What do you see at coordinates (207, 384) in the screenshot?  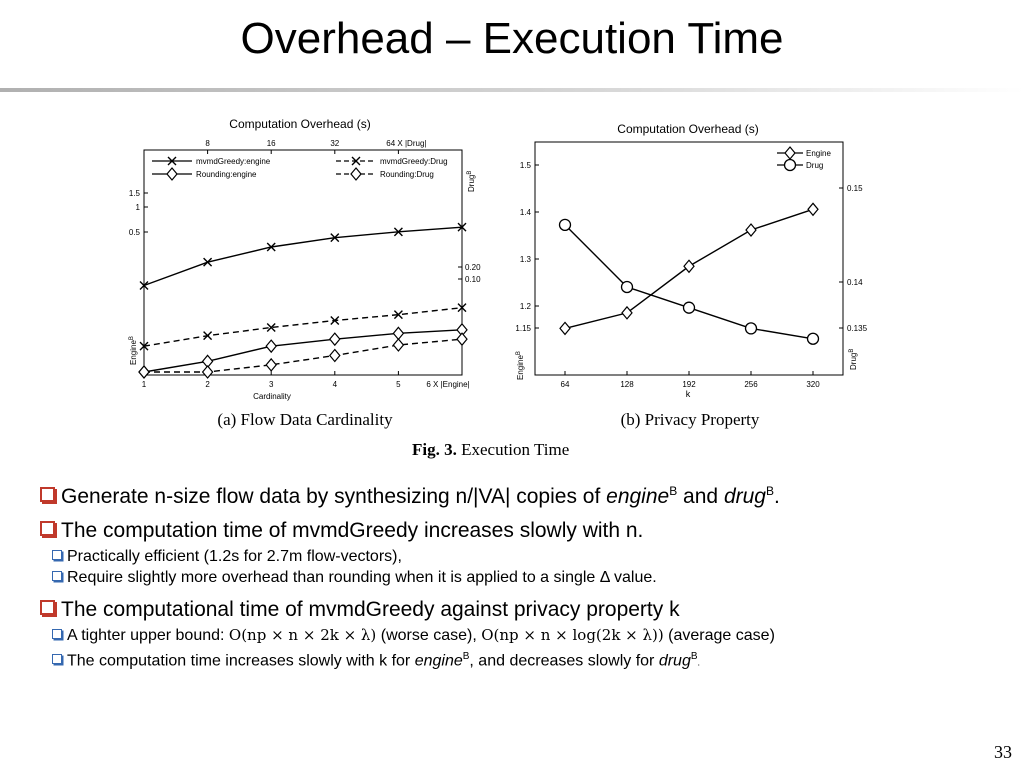 I see `chart-a-xtick-label: 2` at bounding box center [207, 384].